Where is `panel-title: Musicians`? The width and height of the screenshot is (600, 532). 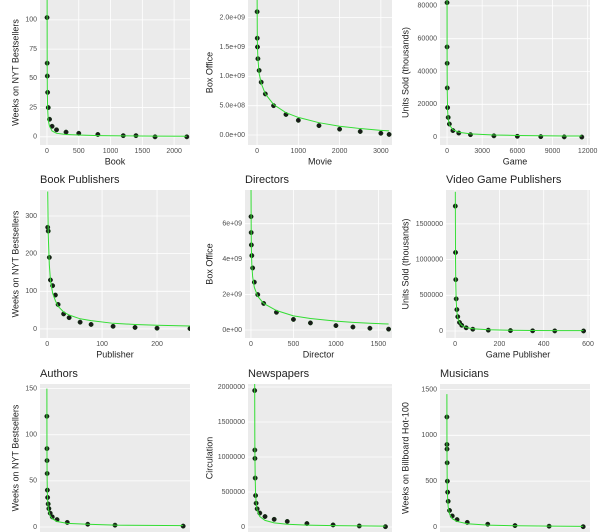 panel-title: Musicians is located at coordinates (464, 374).